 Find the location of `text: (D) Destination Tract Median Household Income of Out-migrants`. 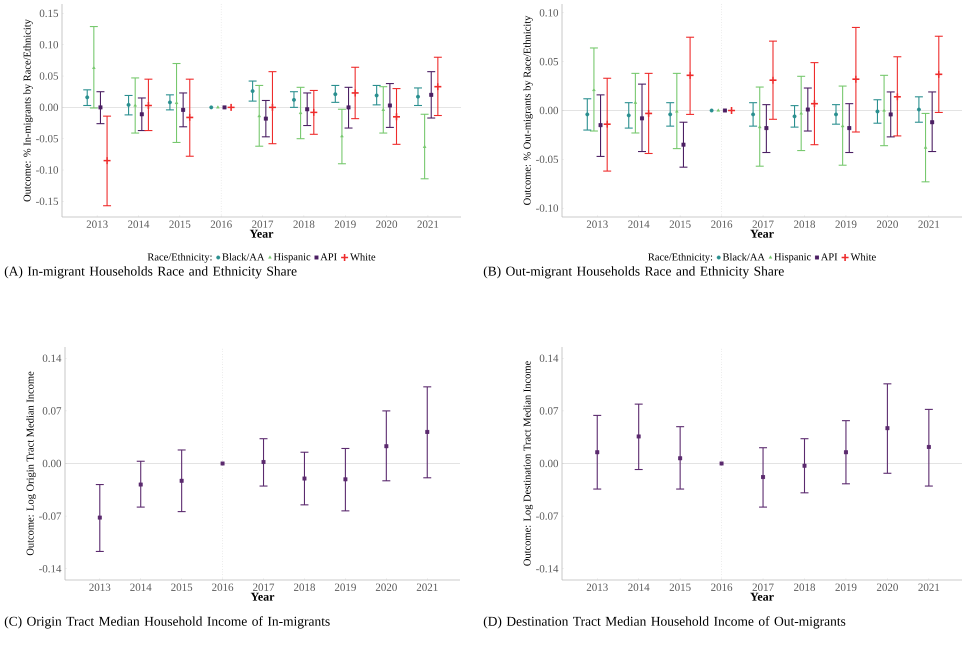

text: (D) Destination Tract Median Household Income of Out-migrants is located at coordinates (665, 622).